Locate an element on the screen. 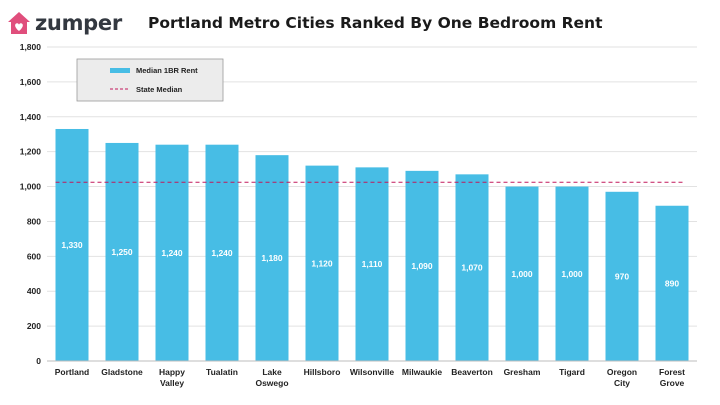 Image resolution: width=720 pixels, height=405 pixels. legend-bar-swatch is located at coordinates (120, 70).